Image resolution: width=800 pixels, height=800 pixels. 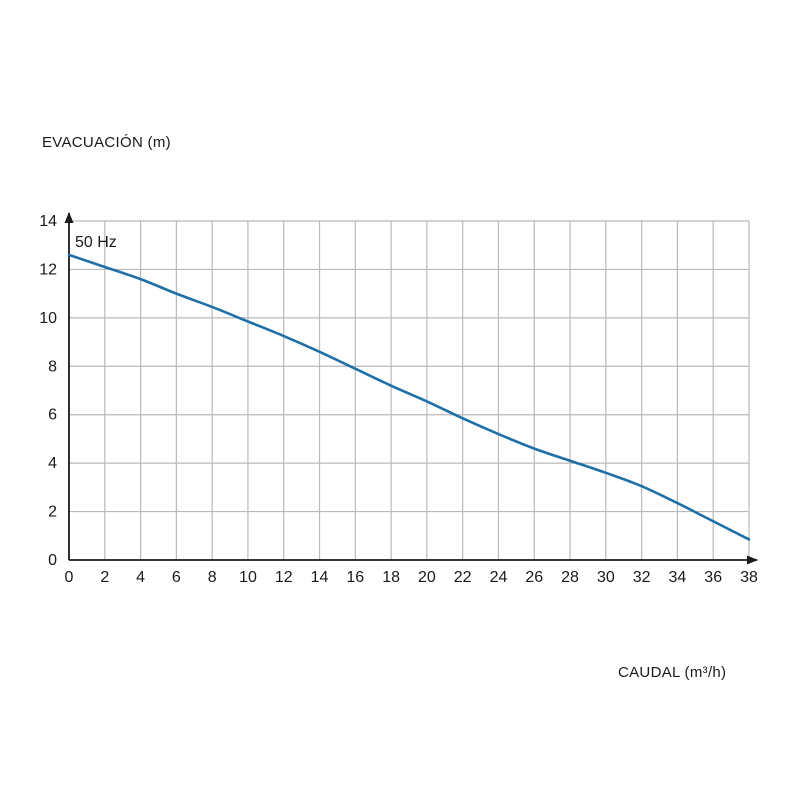 What do you see at coordinates (212, 577) in the screenshot?
I see `x-tick-label: 8` at bounding box center [212, 577].